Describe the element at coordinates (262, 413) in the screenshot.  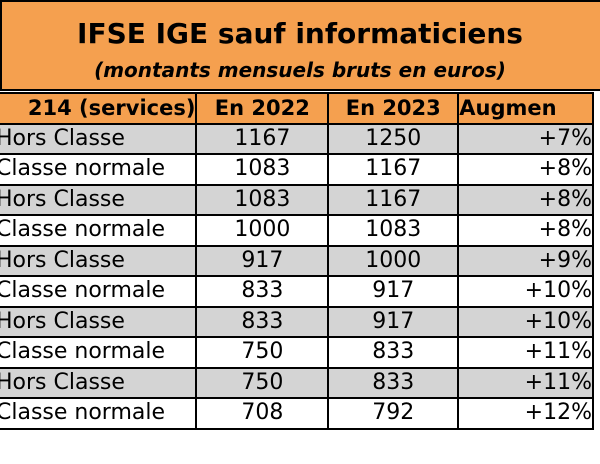
I see `value-2022-cell: 708` at that location.